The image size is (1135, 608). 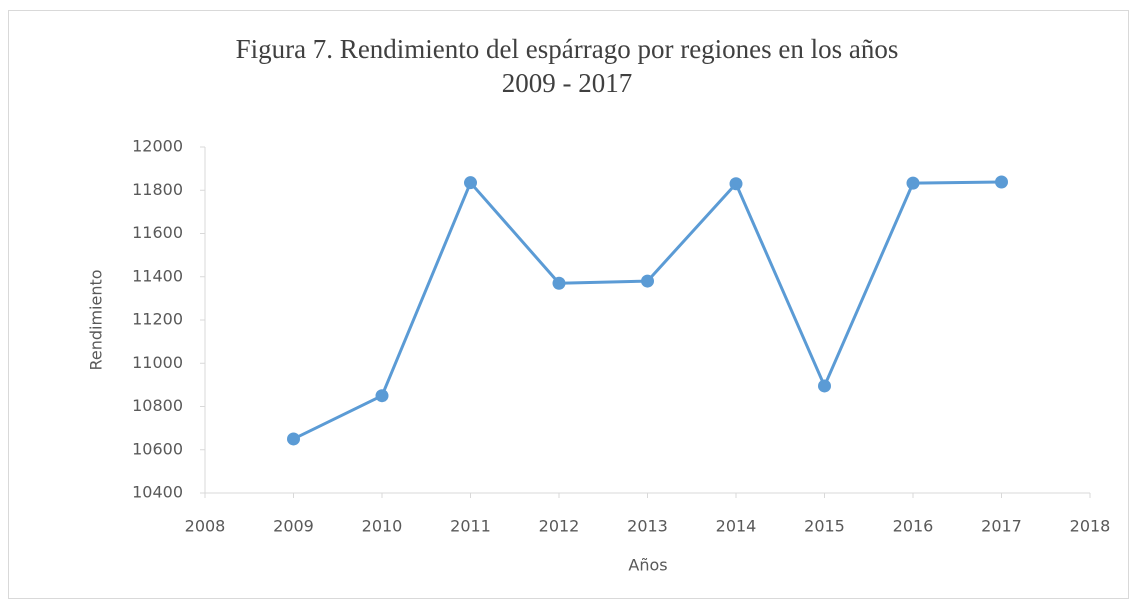 What do you see at coordinates (824, 526) in the screenshot?
I see `x-tick-label: 2015` at bounding box center [824, 526].